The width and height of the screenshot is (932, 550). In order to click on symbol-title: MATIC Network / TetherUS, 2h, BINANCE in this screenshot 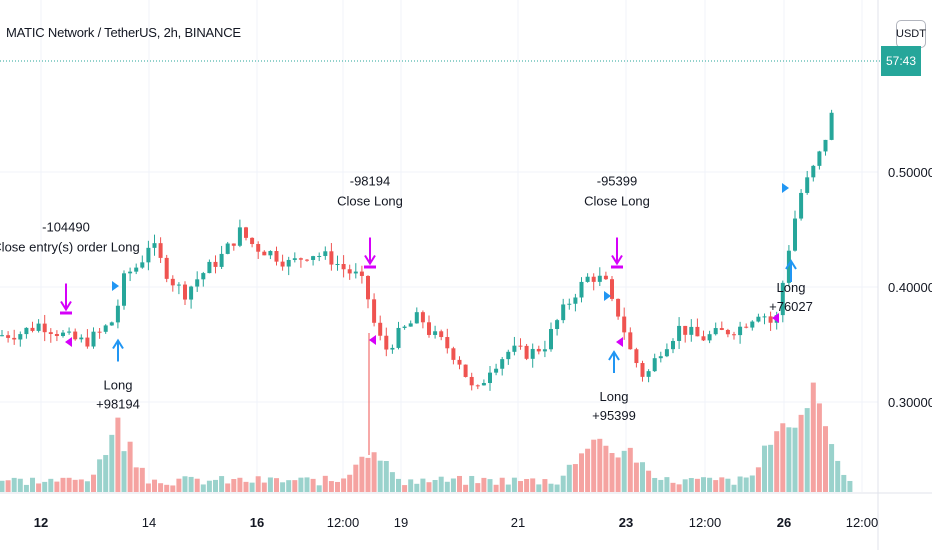, I will do `click(123, 32)`.